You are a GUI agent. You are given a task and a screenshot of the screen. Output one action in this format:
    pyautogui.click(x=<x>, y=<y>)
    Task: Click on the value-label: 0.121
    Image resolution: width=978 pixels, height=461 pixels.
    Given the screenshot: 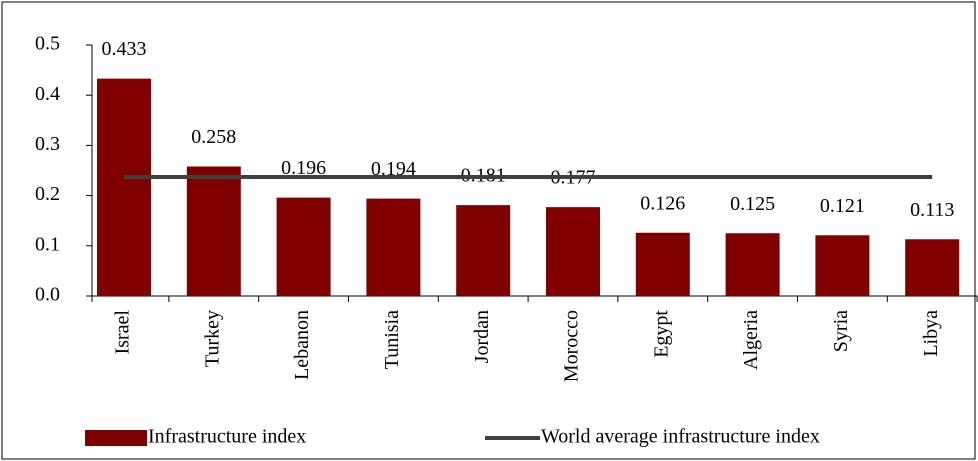 What is the action you would take?
    pyautogui.click(x=842, y=206)
    